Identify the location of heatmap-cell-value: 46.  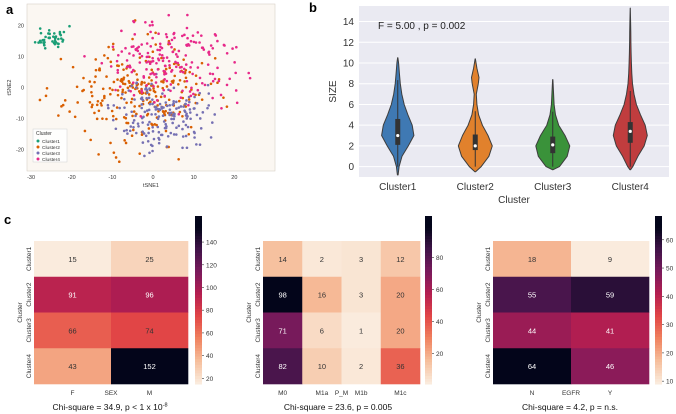
(610, 366).